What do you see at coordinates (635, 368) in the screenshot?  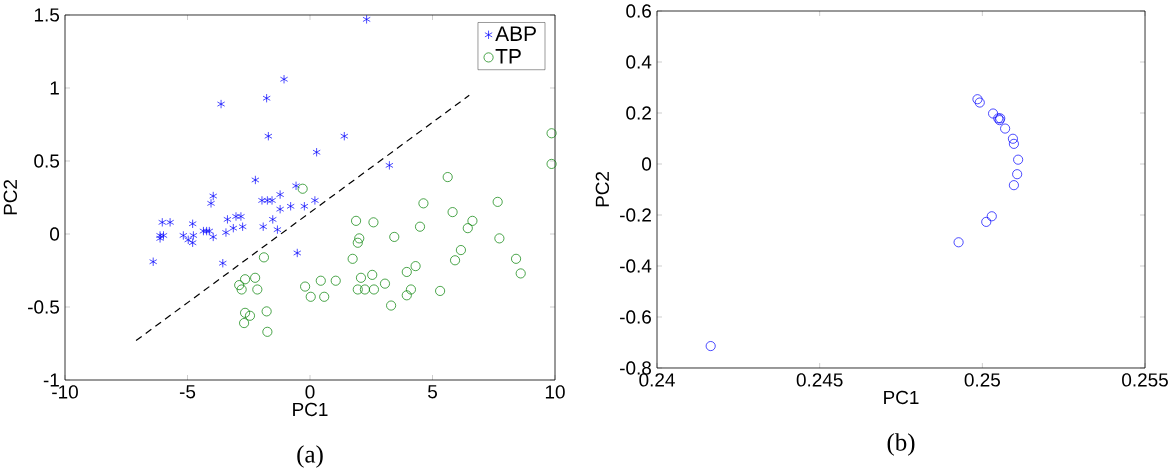 I see `y-tick-label: -0.8` at bounding box center [635, 368].